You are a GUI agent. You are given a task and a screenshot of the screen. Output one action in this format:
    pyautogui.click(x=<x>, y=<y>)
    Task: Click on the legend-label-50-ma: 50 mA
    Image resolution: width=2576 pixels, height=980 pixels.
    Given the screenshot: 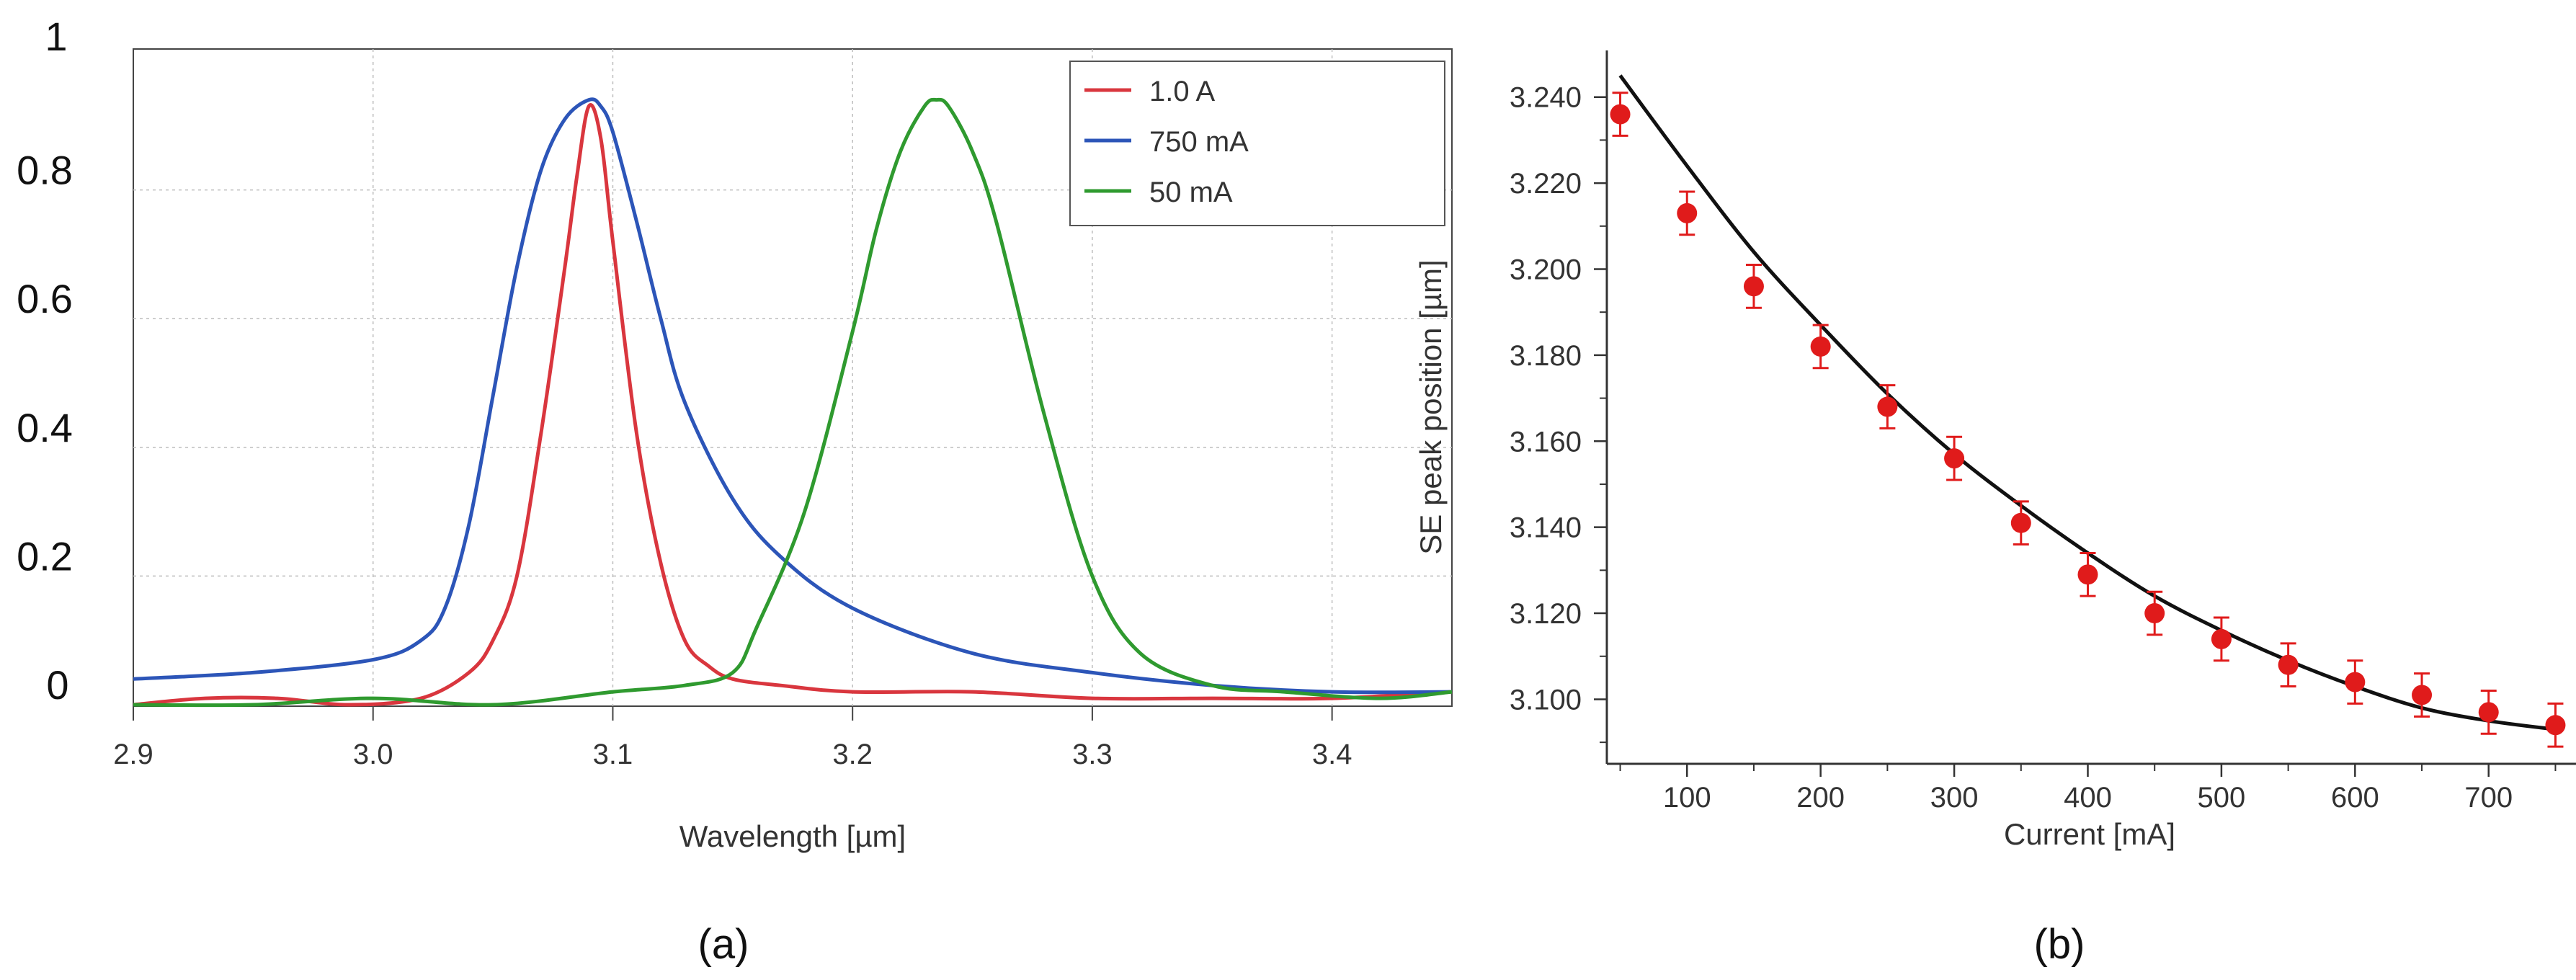 What is the action you would take?
    pyautogui.click(x=1191, y=193)
    